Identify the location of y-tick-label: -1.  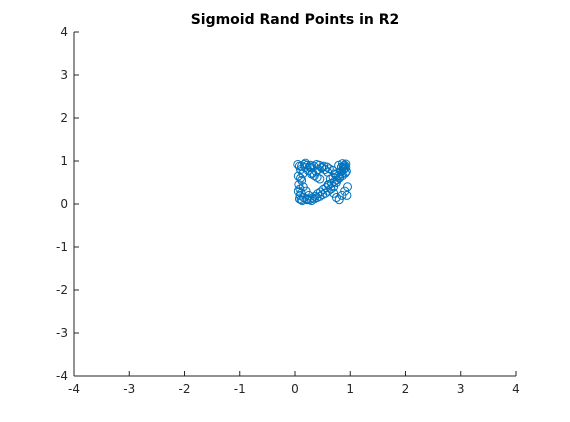
(62, 247).